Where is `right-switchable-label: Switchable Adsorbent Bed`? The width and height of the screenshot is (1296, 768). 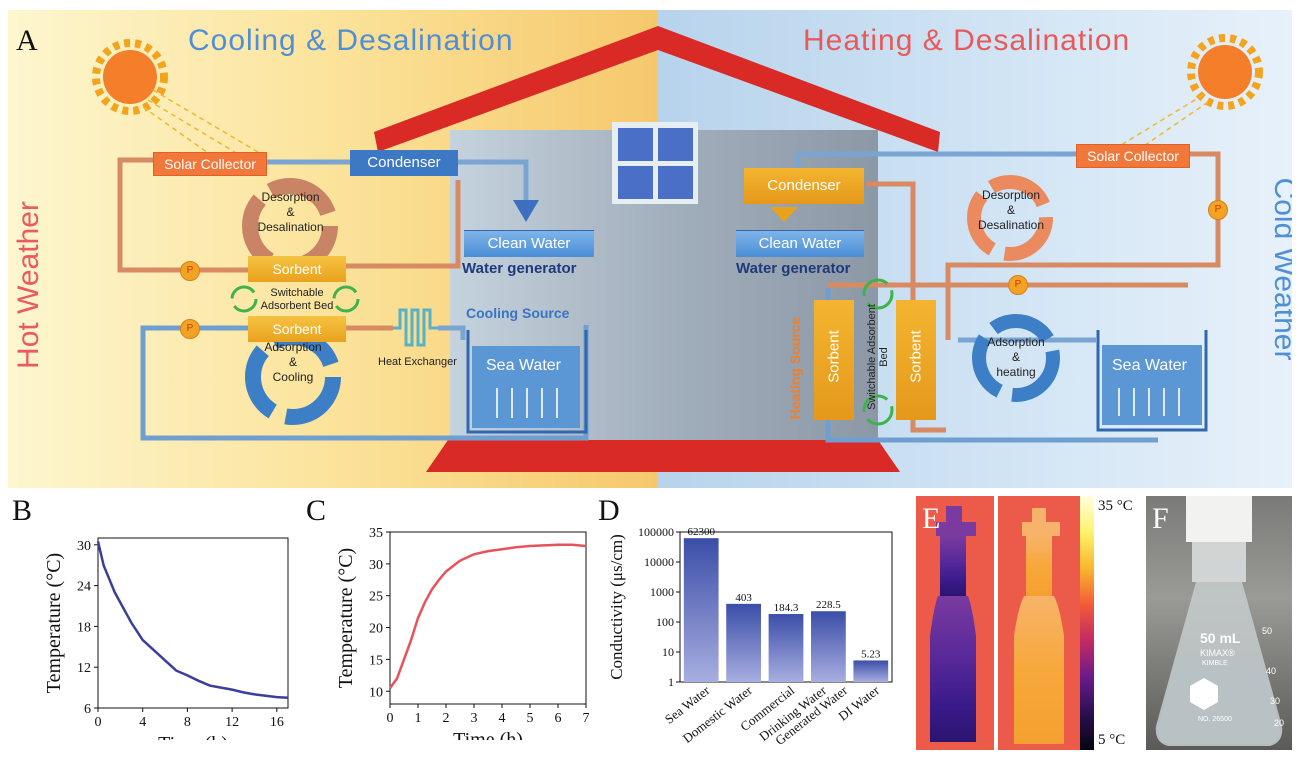 right-switchable-label: Switchable Adsorbent Bed is located at coordinates (878, 357).